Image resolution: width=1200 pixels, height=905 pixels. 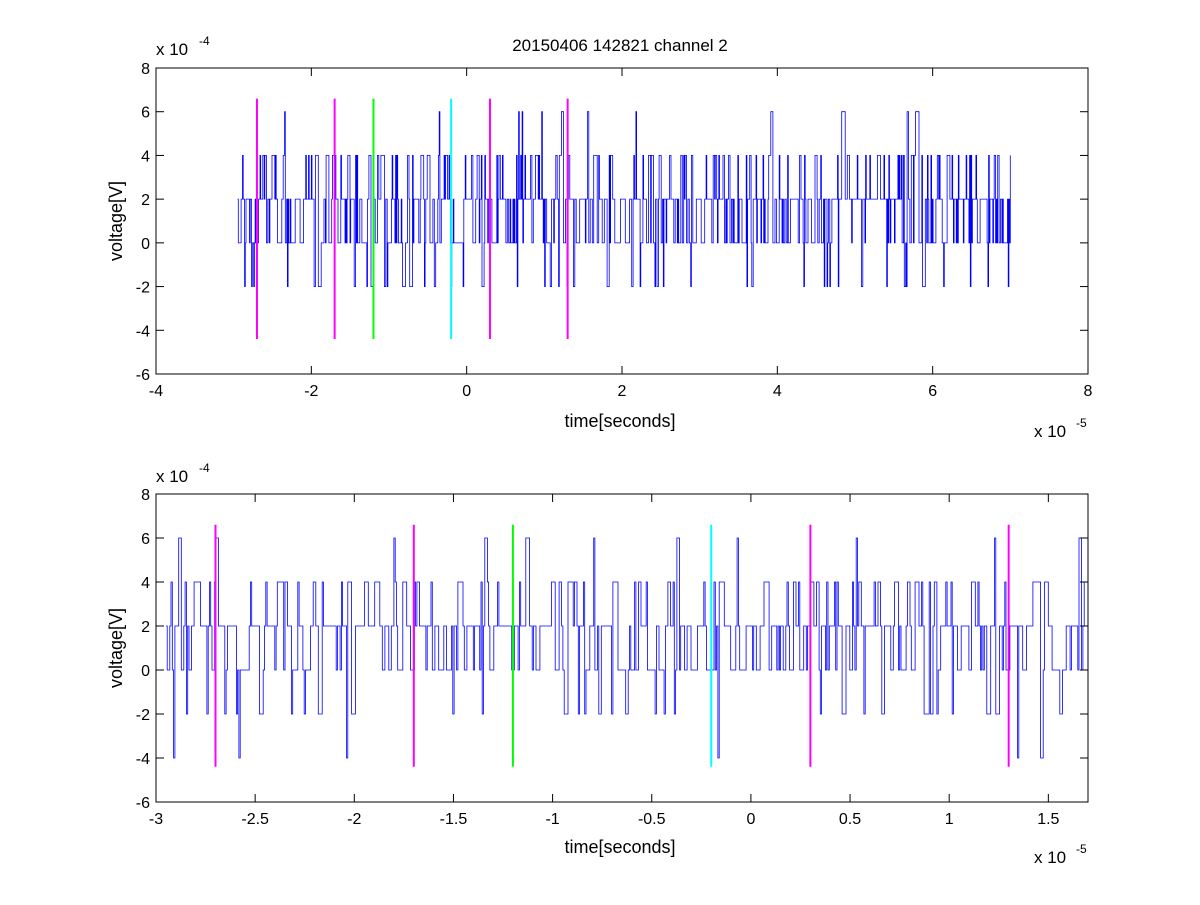 I want to click on chart-title: 20150406 142821 channel 2, so click(x=620, y=45).